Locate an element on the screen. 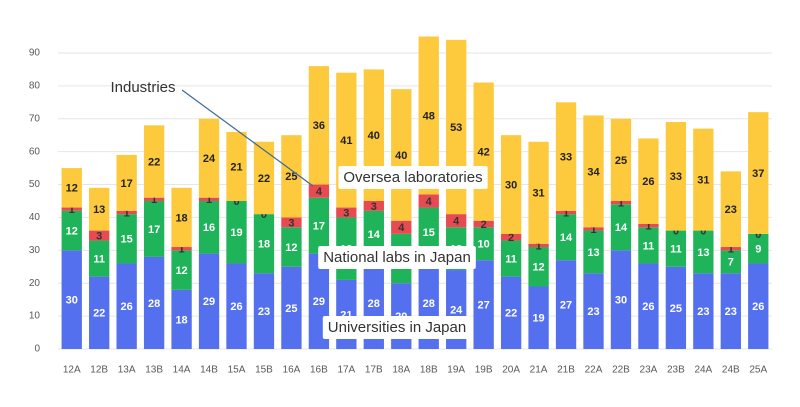 Image resolution: width=800 pixels, height=407 pixels. legend-label: Industries is located at coordinates (142, 87).